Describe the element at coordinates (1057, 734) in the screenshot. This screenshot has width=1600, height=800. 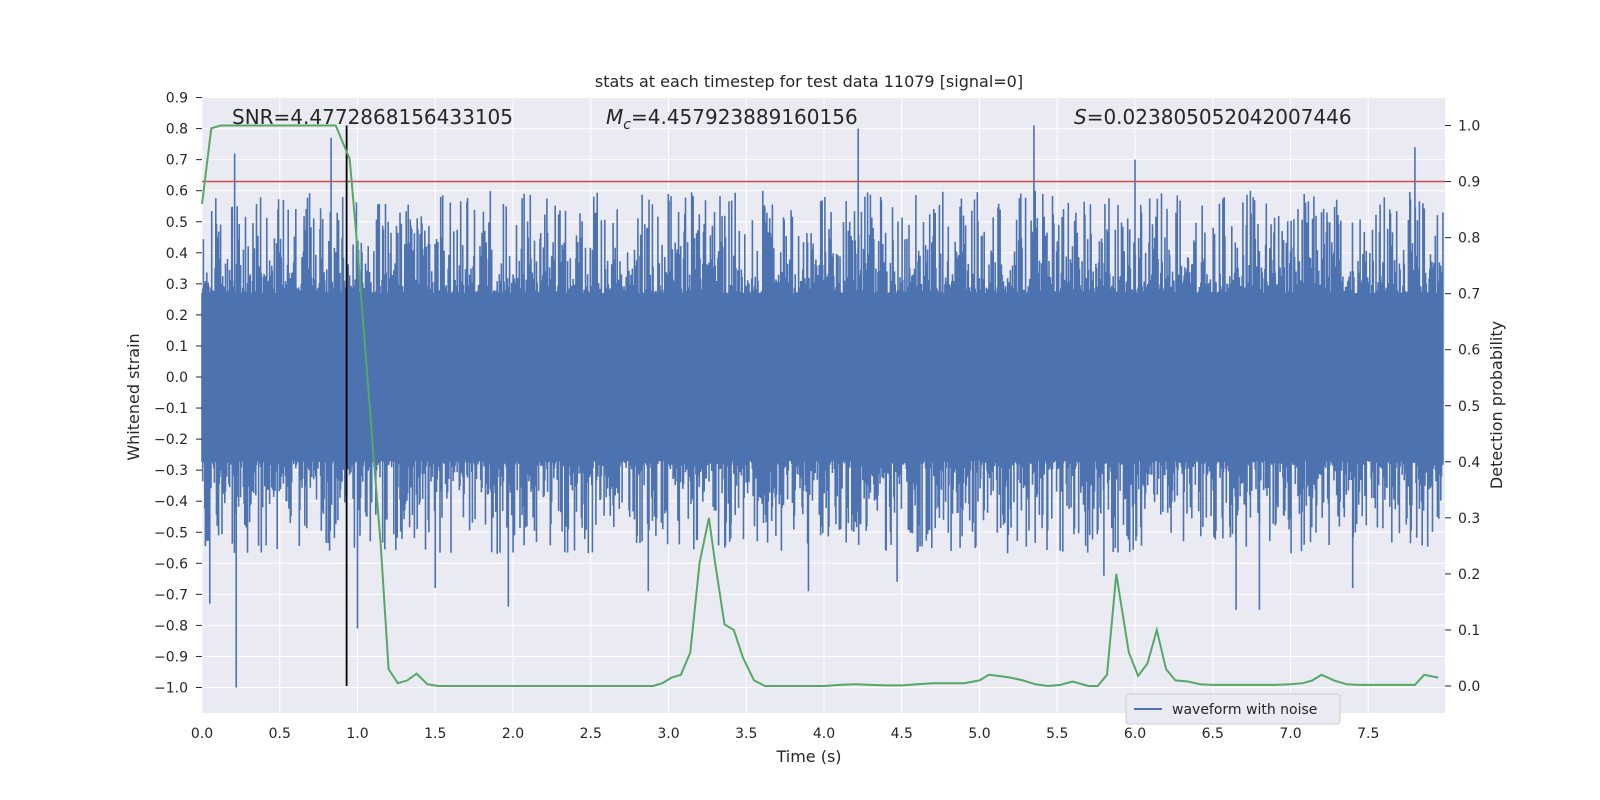
I see `x-tick-label: 5.5` at that location.